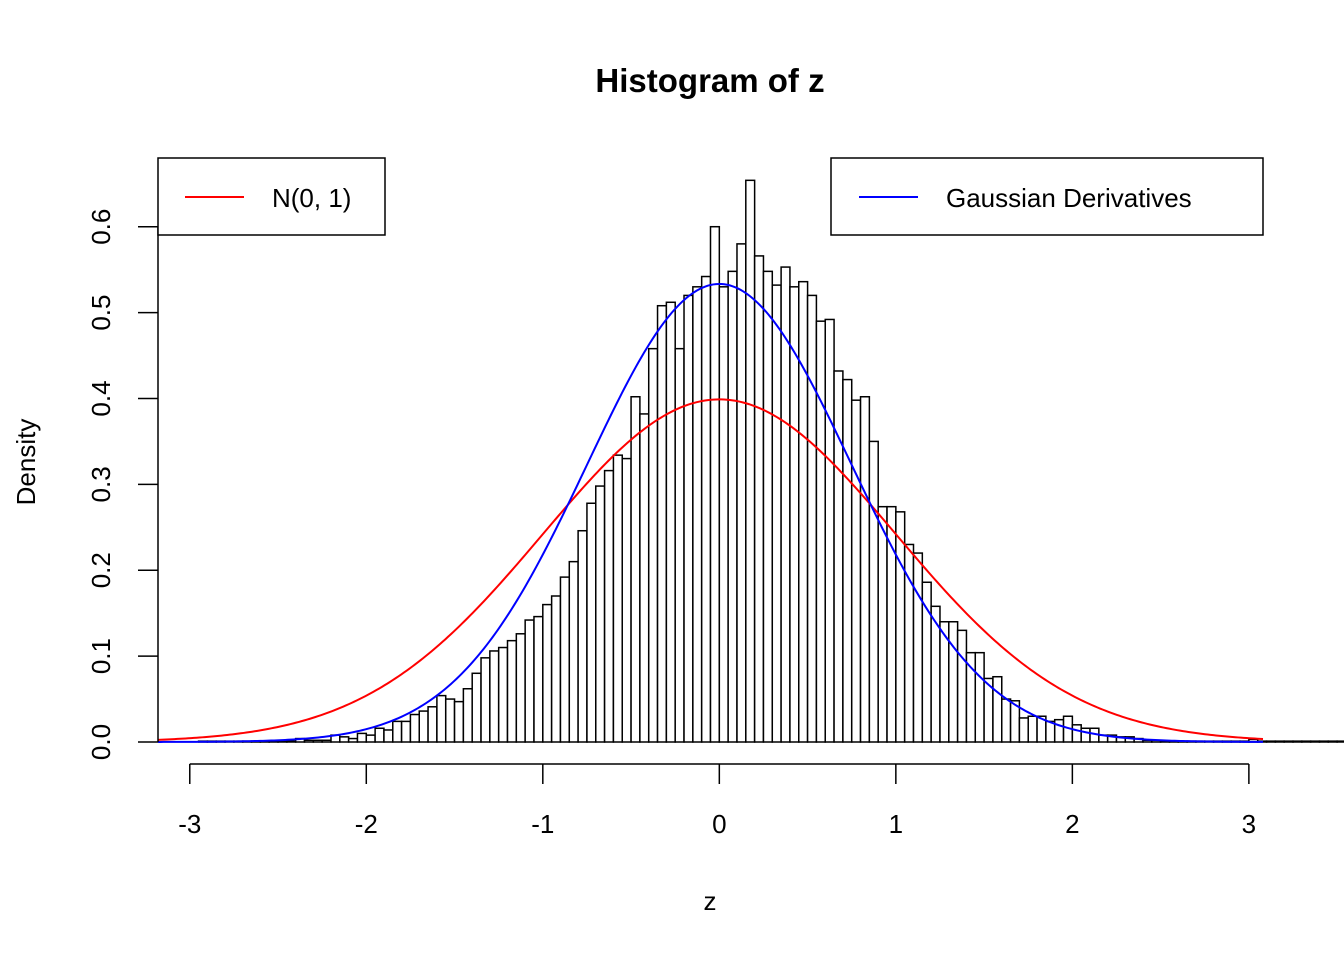 The height and width of the screenshot is (960, 1344). Describe the element at coordinates (719, 824) in the screenshot. I see `x-tick-label: 0` at that location.